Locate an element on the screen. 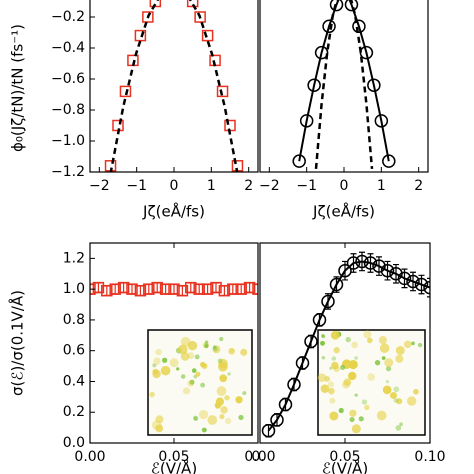  y-tick-label: 0.4 is located at coordinates (74, 381).